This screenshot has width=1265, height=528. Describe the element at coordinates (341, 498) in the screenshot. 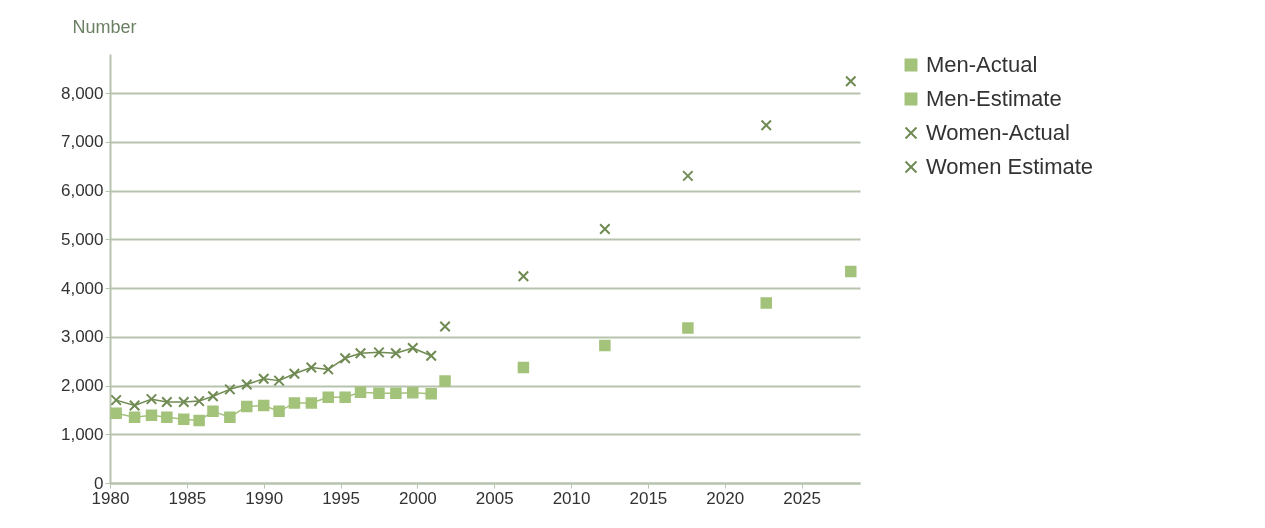

I see `x-tick-label: 1995` at that location.